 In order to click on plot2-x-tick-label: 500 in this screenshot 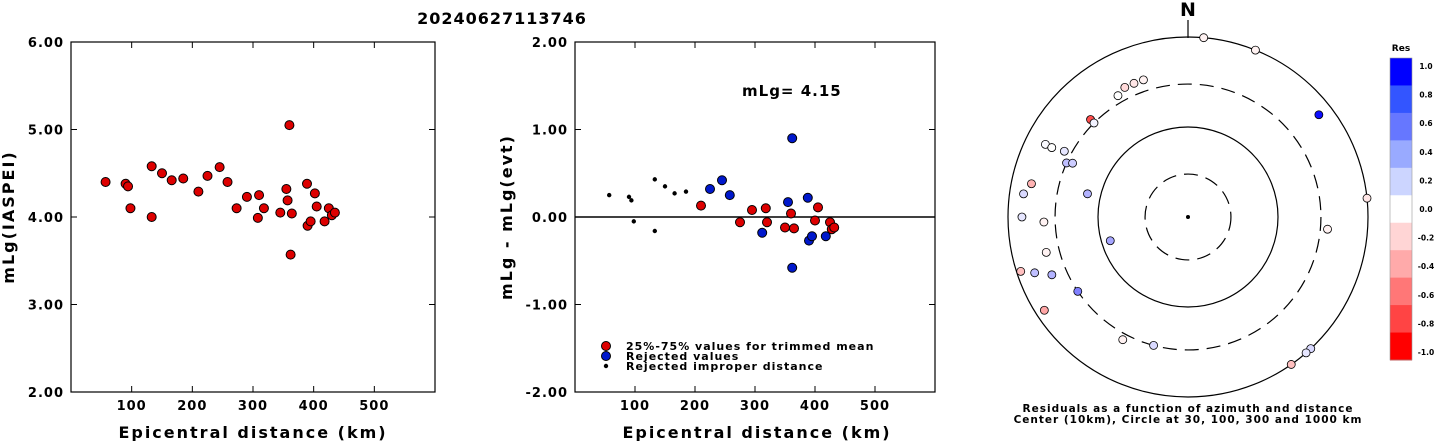, I will do `click(875, 406)`.